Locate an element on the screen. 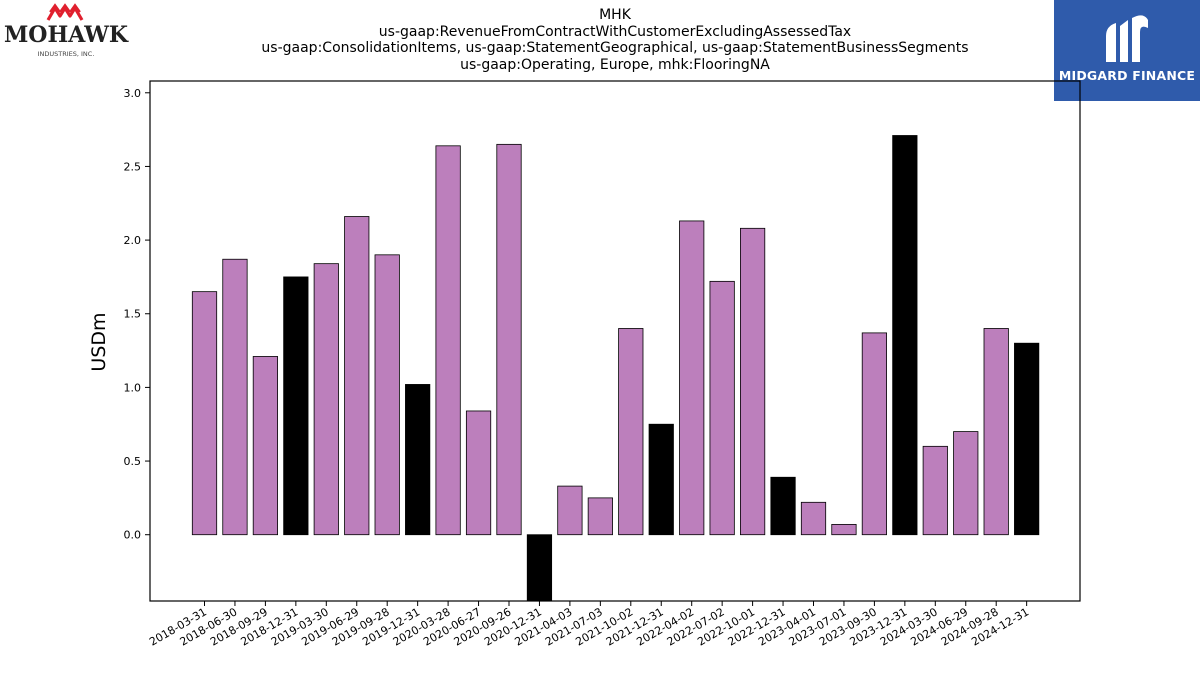  y-tick-label: 2.0 is located at coordinates (133, 240).